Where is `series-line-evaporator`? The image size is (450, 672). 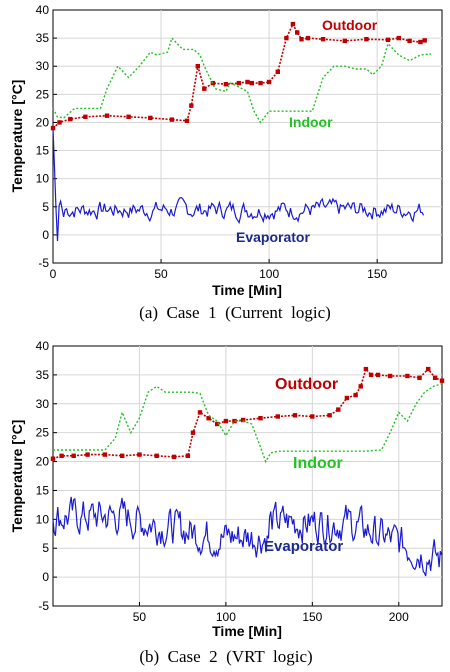 series-line-evaporator is located at coordinates (238, 185).